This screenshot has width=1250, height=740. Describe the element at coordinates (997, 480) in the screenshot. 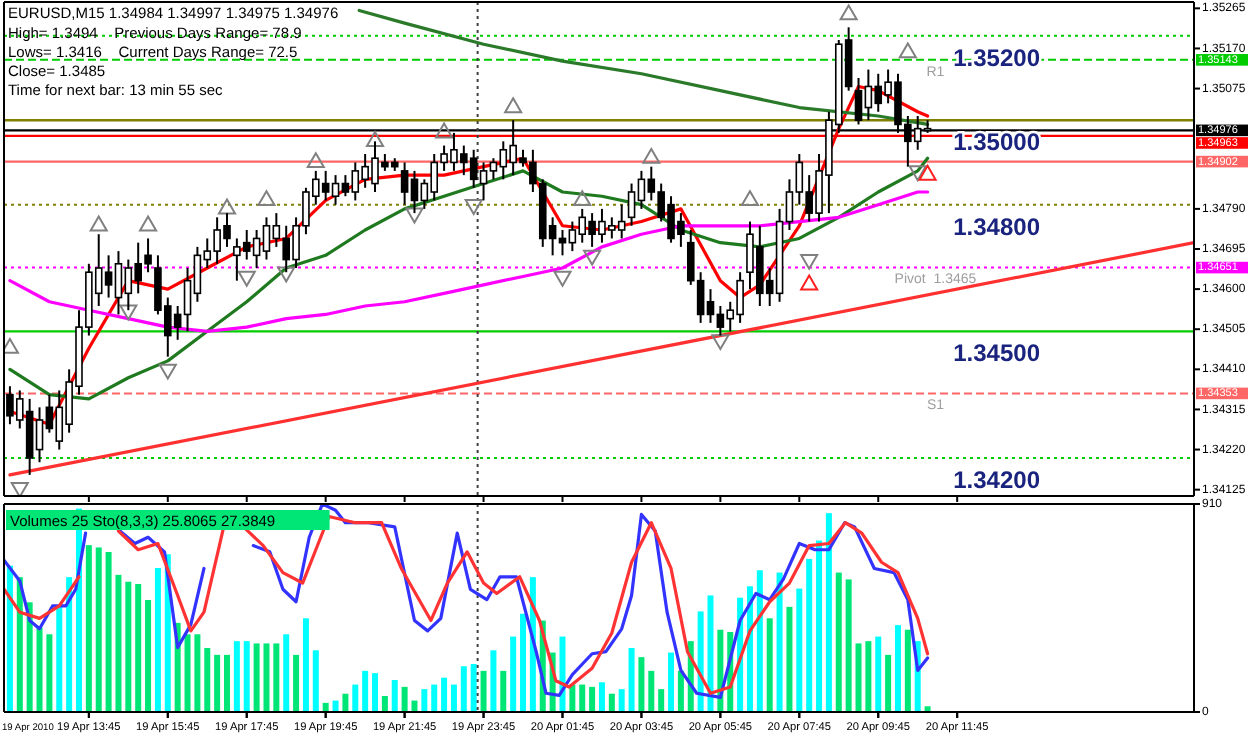

I see `annotation: 1.34200` at that location.